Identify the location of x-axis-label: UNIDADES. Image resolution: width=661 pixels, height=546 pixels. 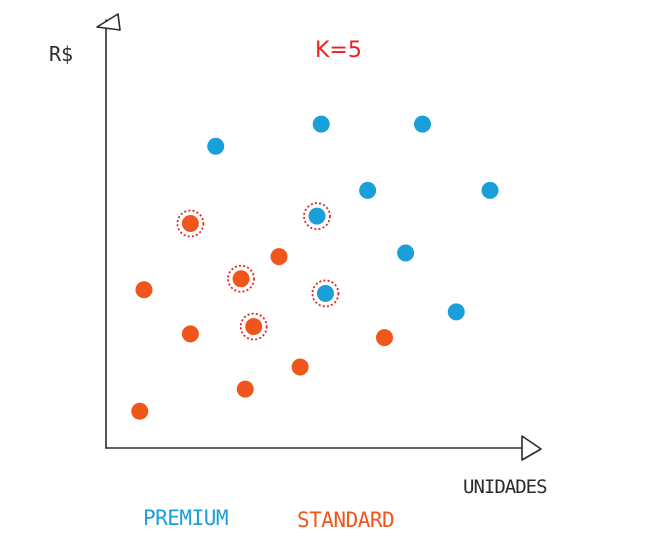
(505, 487).